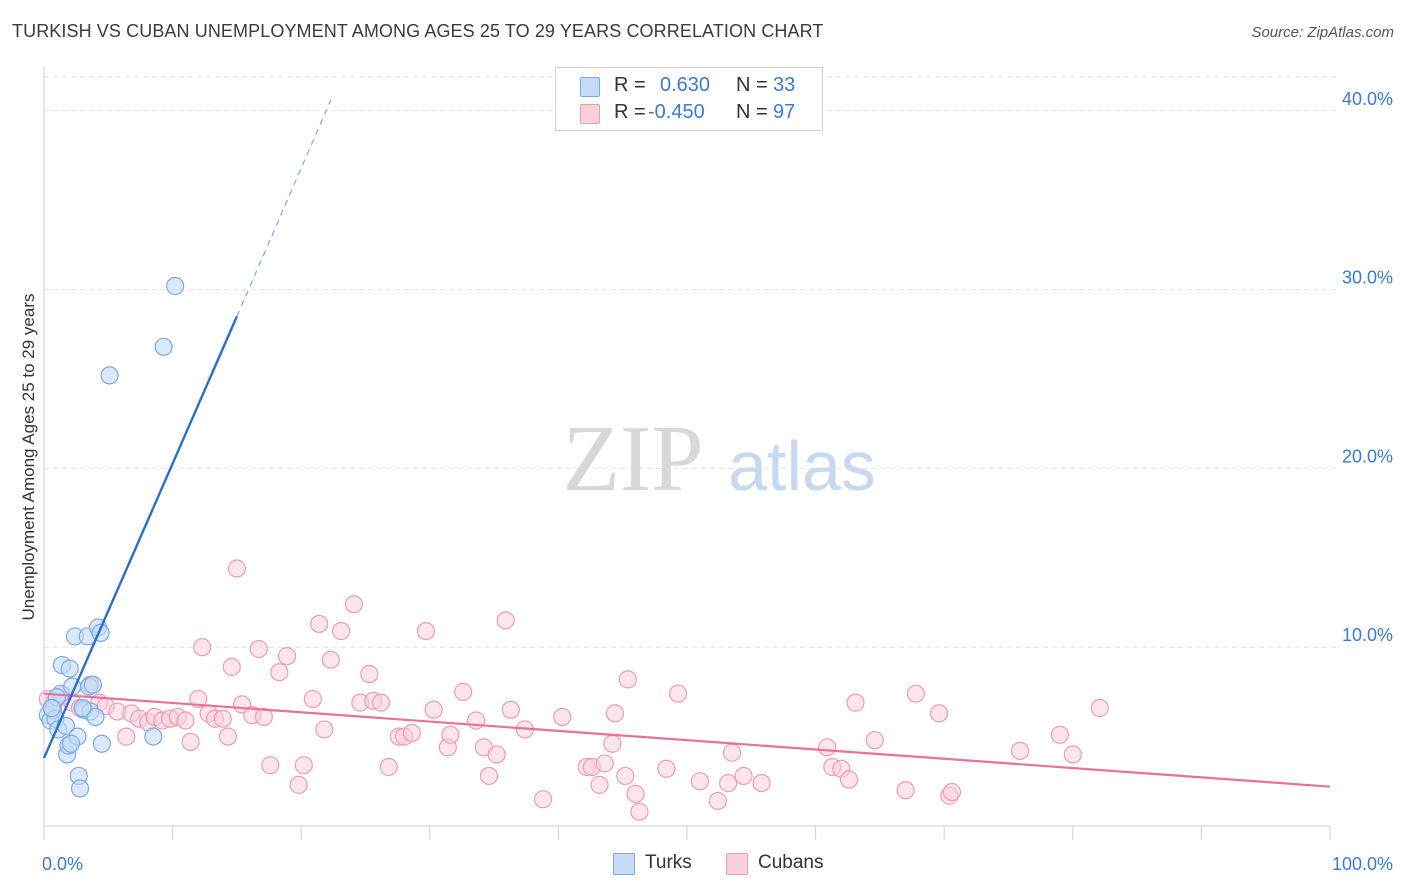 The height and width of the screenshot is (892, 1406). What do you see at coordinates (784, 112) in the screenshot?
I see `cubans-n-value: 97` at bounding box center [784, 112].